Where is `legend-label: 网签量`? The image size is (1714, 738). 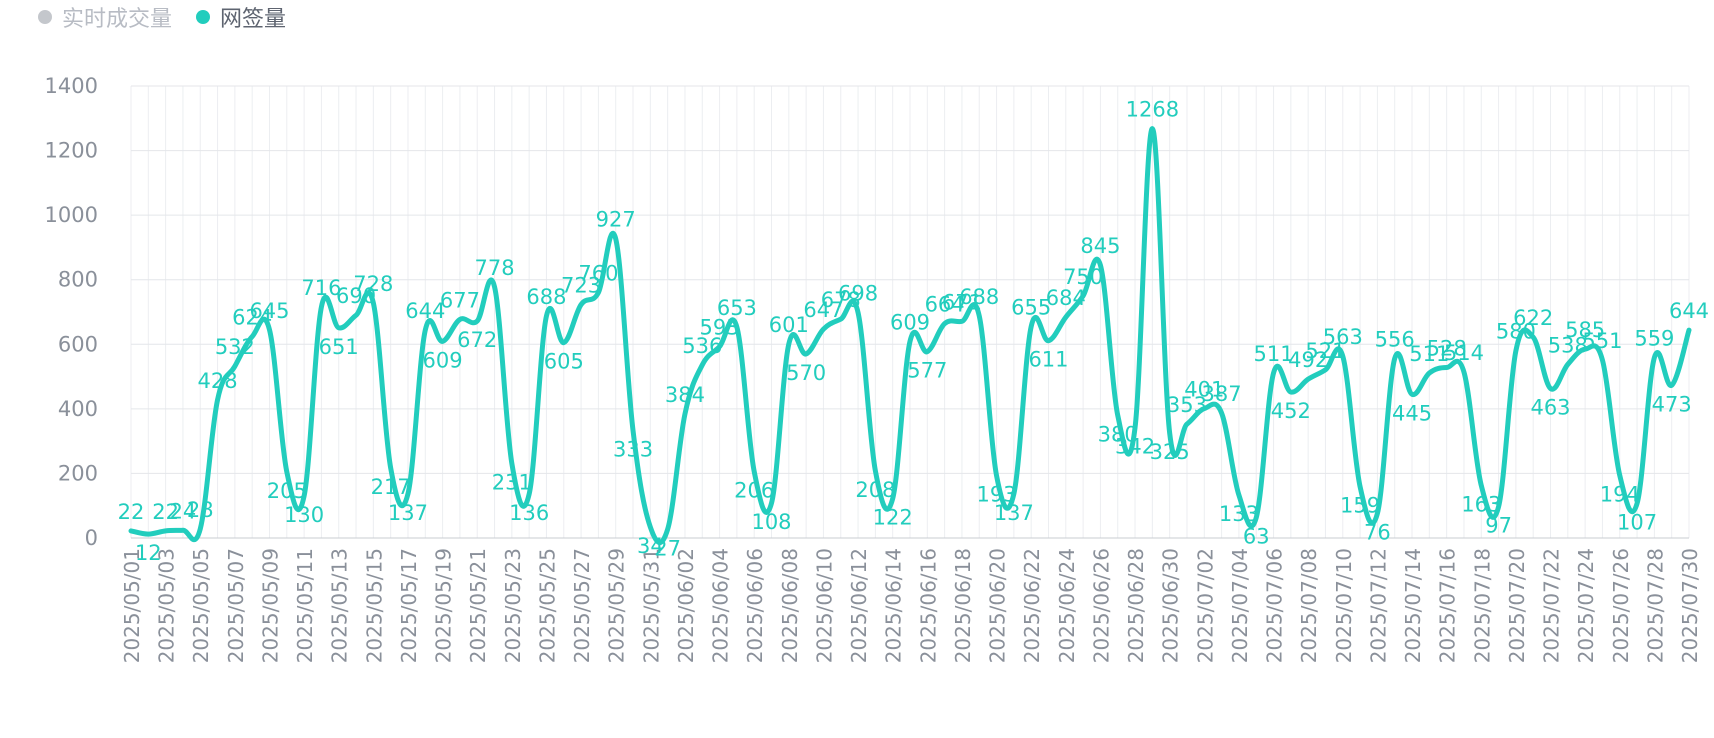
legend-label: 网签量 is located at coordinates (253, 19).